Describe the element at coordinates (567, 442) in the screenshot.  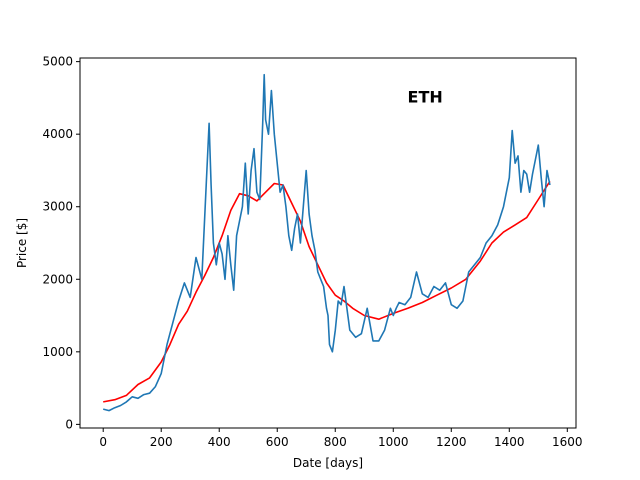
I see `x-tick-label: 1600` at that location.